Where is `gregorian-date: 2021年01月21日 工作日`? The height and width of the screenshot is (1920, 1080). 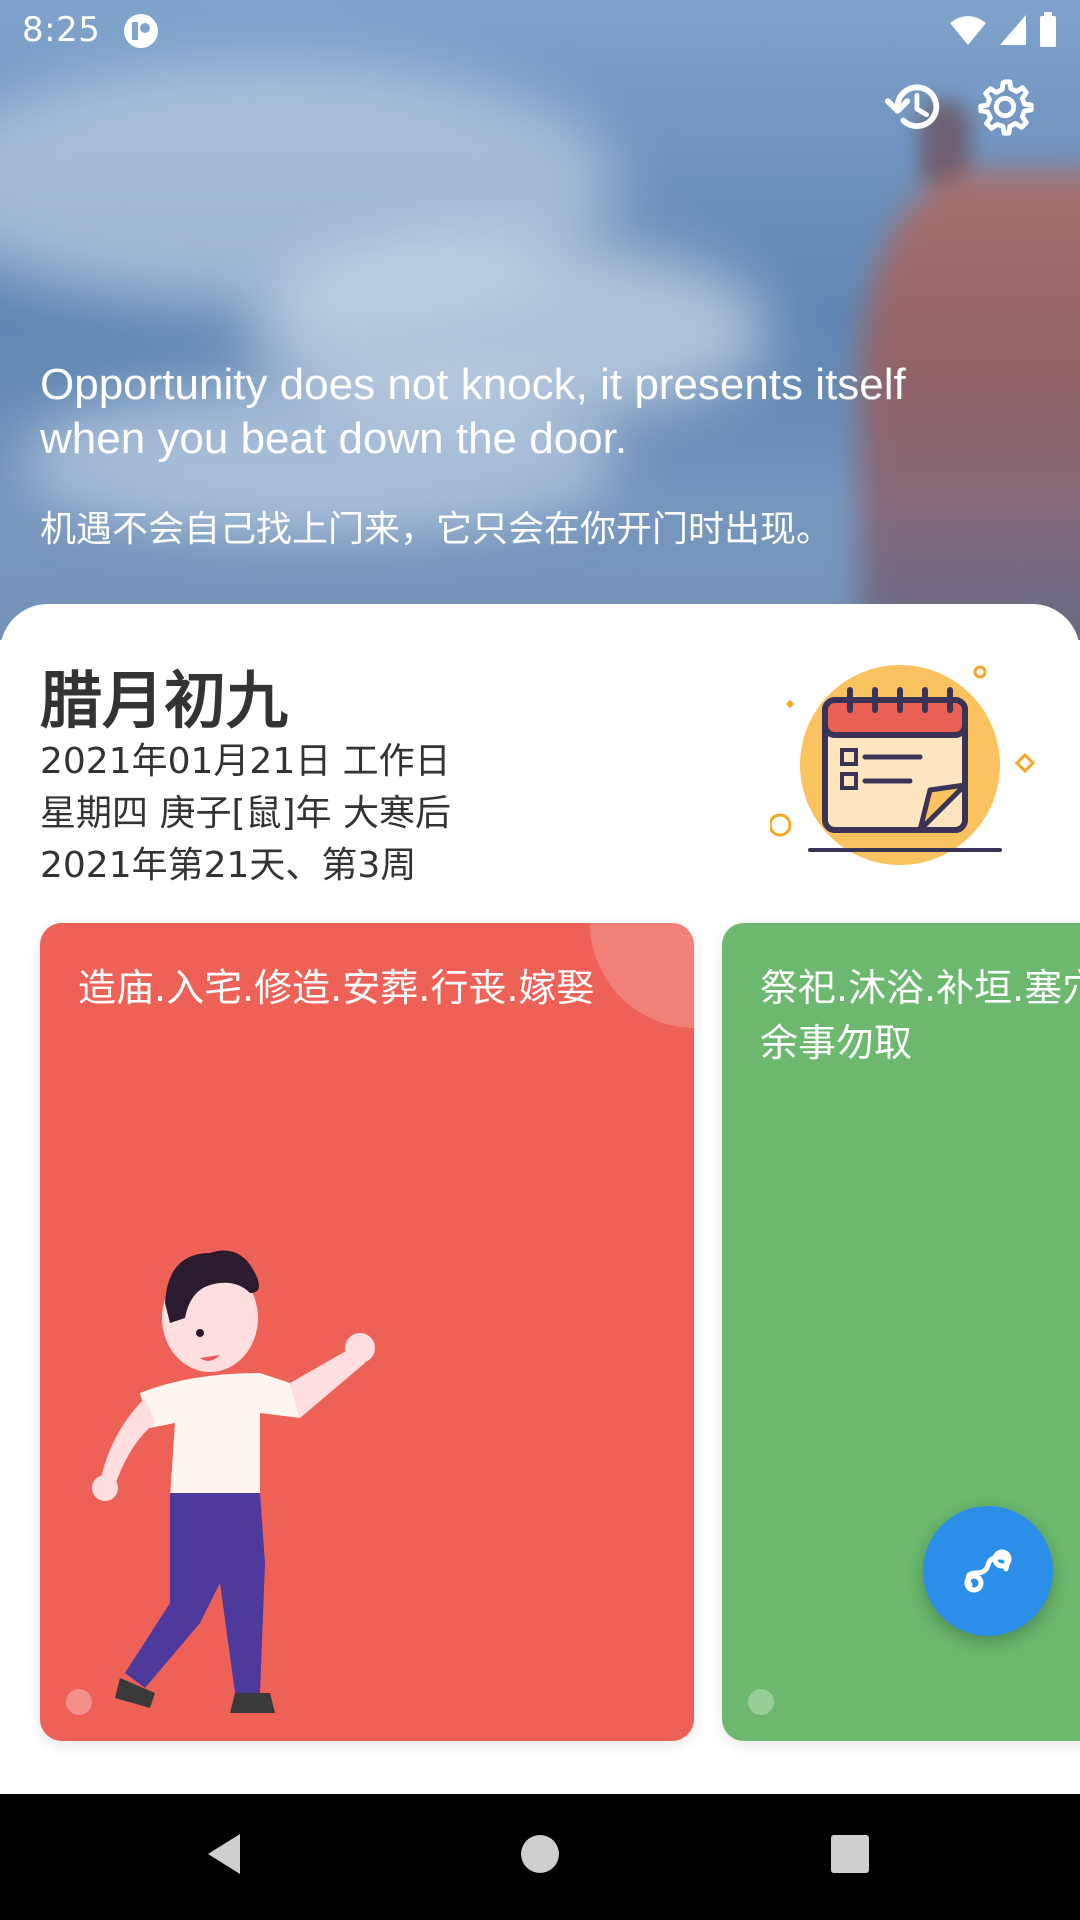 gregorian-date: 2021年01月21日 工作日 is located at coordinates (245, 761).